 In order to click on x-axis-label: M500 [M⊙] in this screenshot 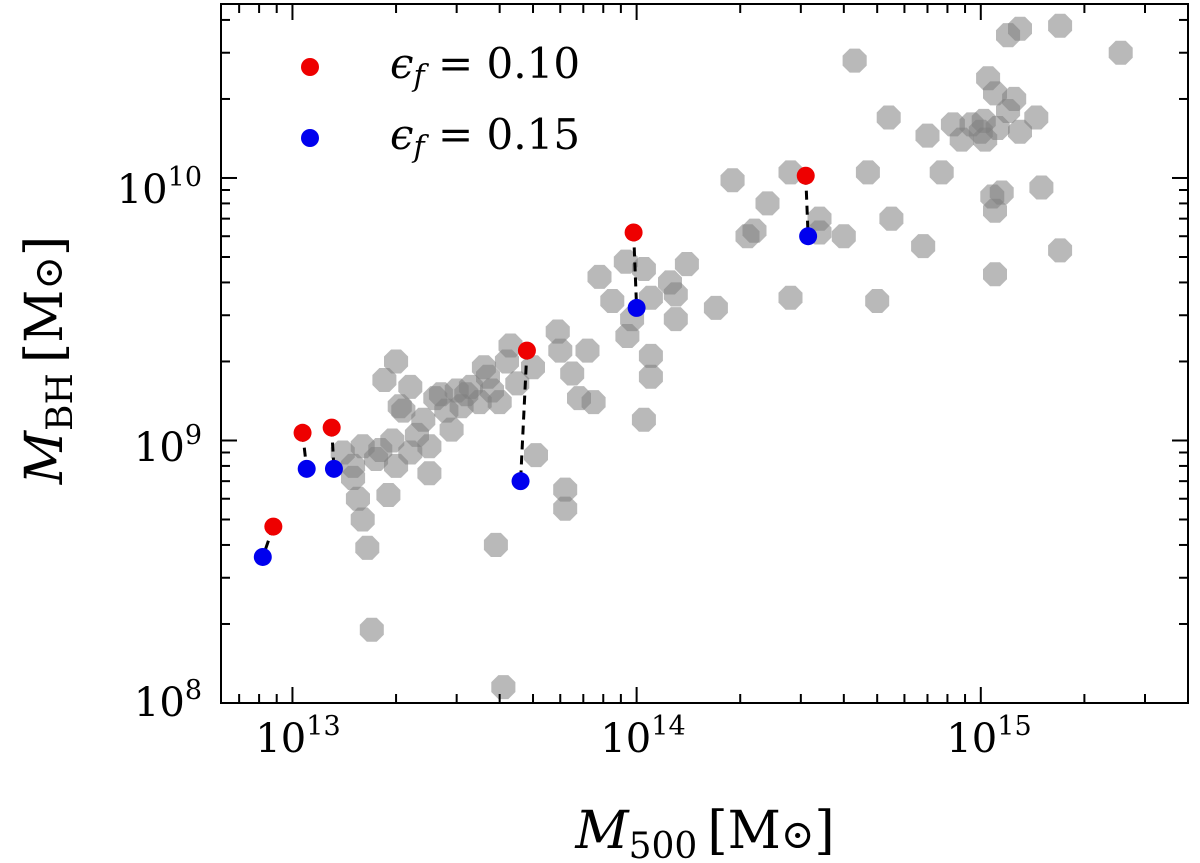, I will do `click(704, 832)`.